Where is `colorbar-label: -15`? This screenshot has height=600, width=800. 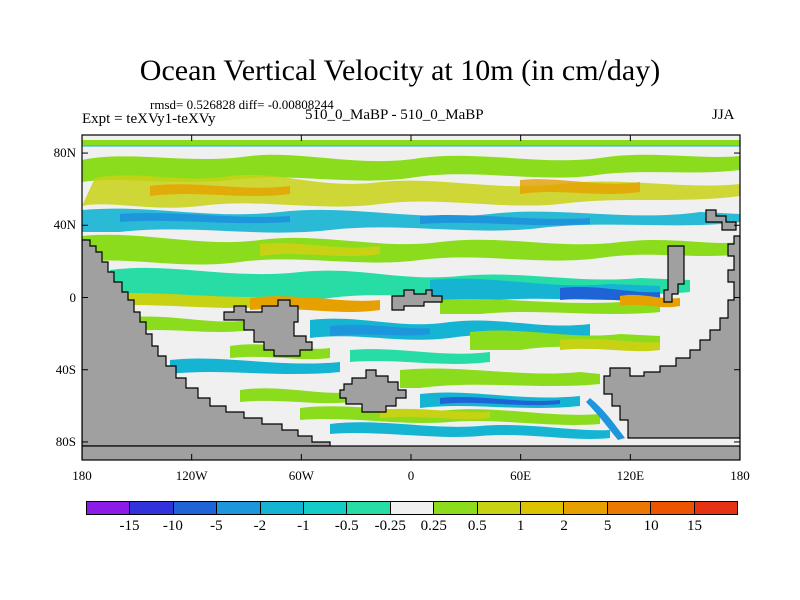 colorbar-label: -15 is located at coordinates (129, 526).